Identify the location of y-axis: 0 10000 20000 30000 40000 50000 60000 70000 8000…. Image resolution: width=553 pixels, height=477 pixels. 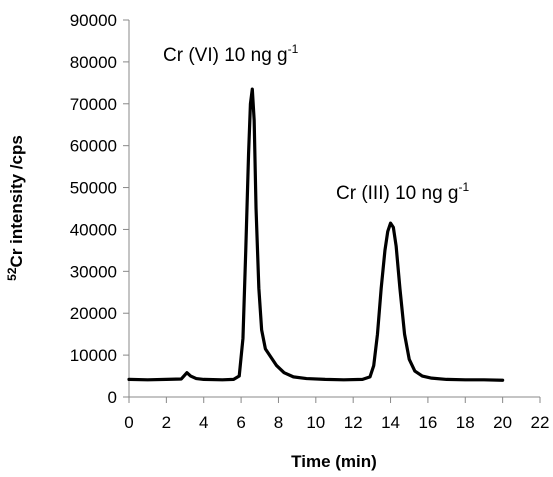
(100, 209).